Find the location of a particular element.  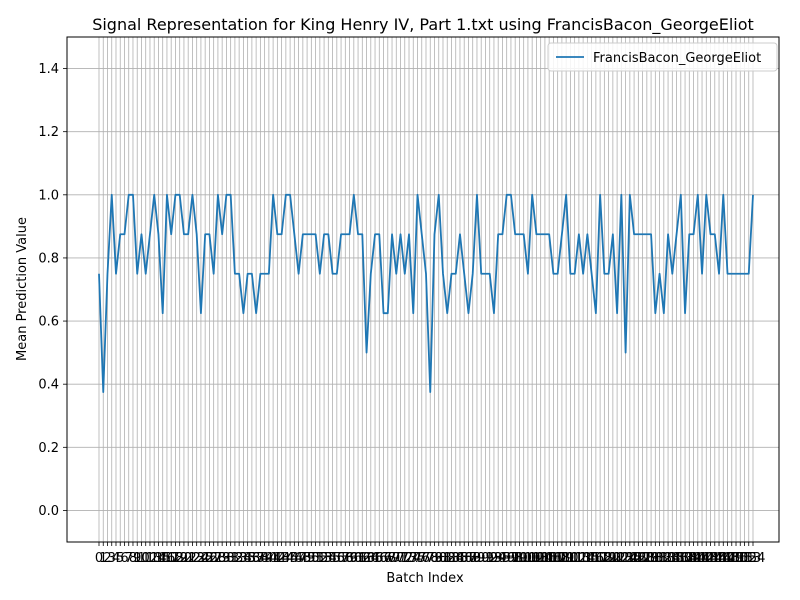

x-tick-label: 73 is located at coordinates (409, 558).